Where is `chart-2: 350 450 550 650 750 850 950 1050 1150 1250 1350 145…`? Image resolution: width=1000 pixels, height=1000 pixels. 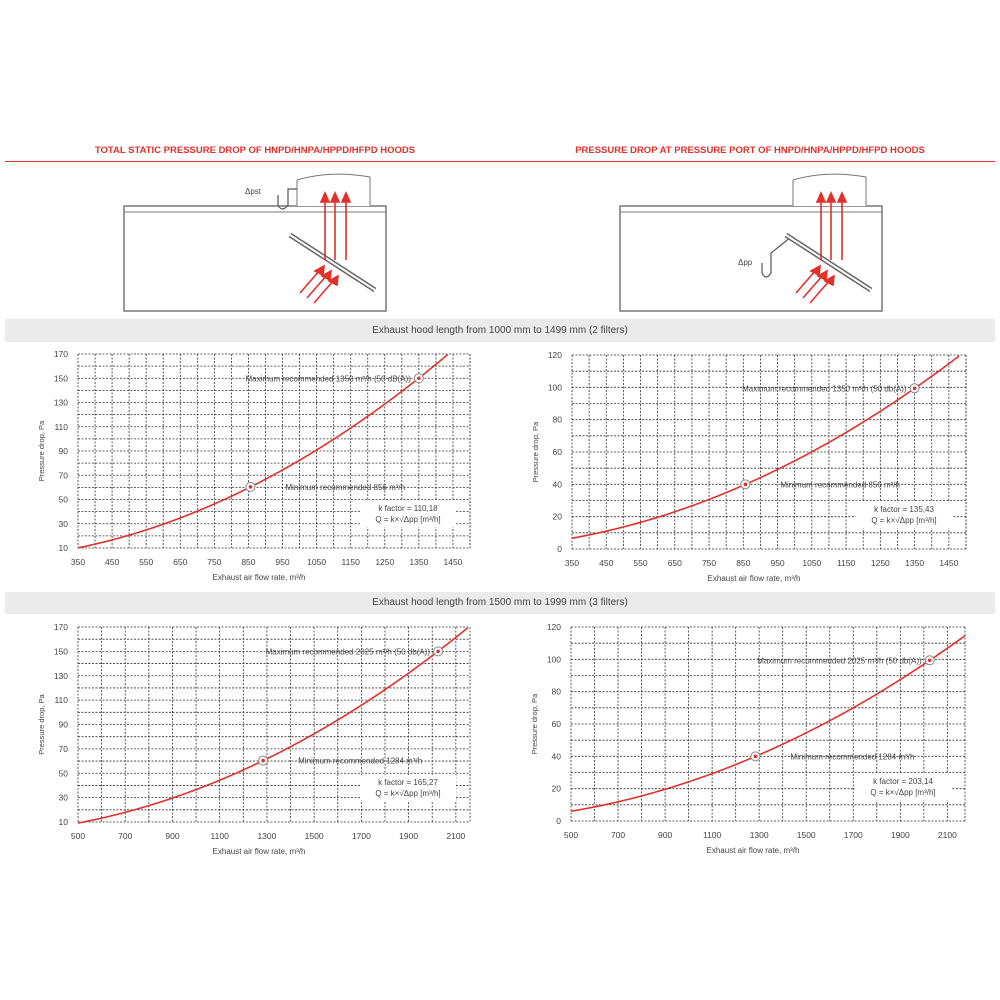
chart-2: 350 450 550 650 750 850 950 1050 1150 1250 1350 145… is located at coordinates (749, 466).